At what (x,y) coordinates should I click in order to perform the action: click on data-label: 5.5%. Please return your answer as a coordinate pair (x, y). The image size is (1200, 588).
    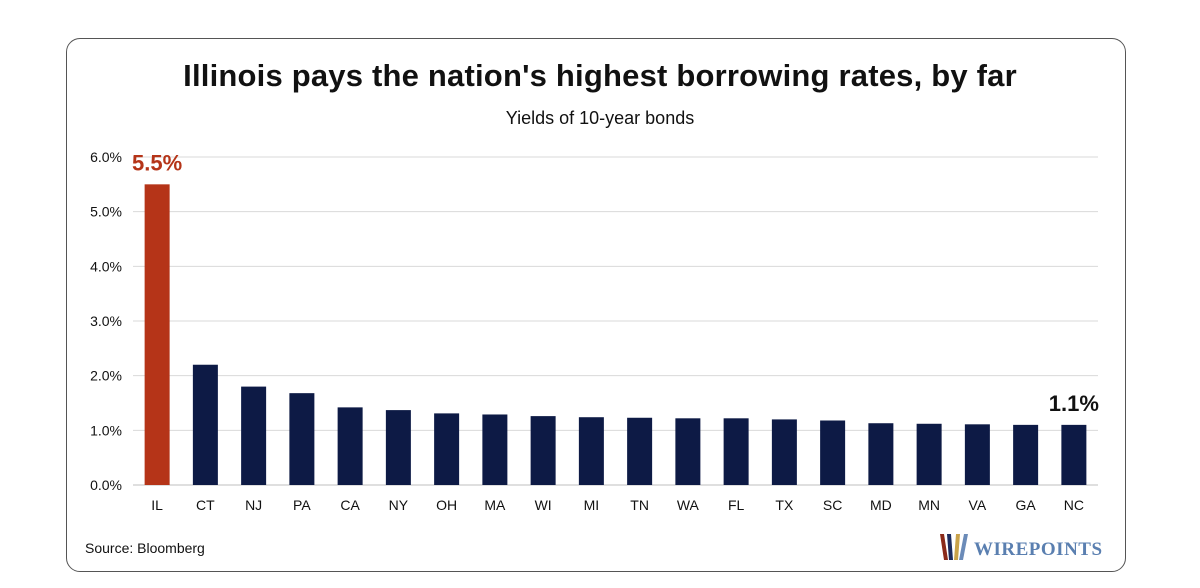
    Looking at the image, I should click on (157, 162).